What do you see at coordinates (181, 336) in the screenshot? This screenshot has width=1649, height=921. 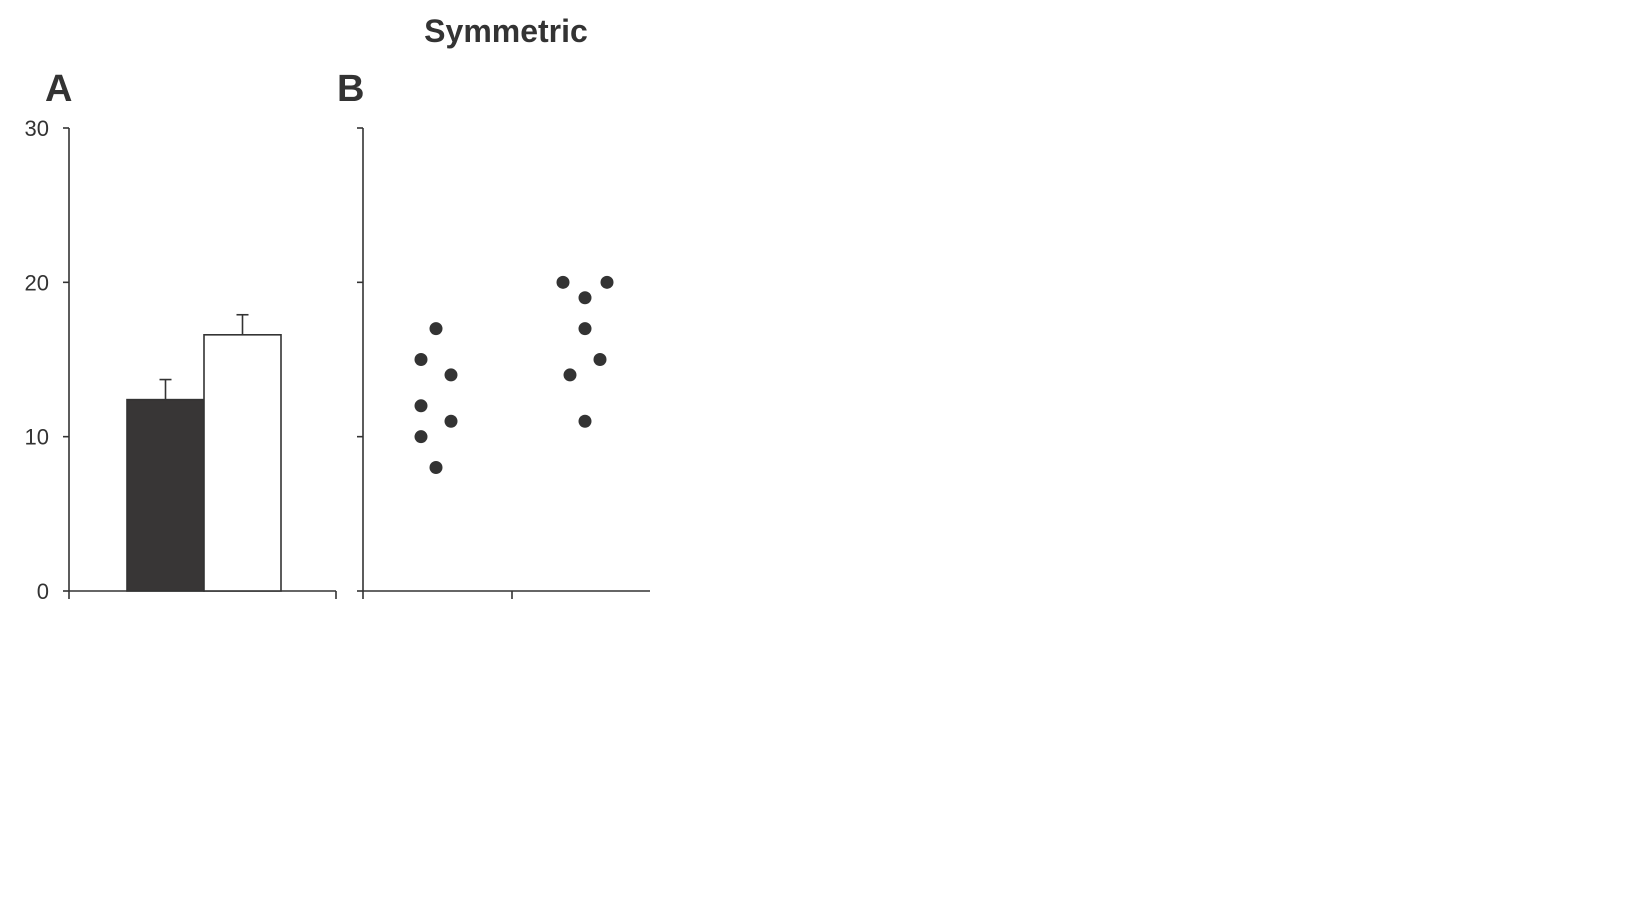 I see `panel-a-bar-chart: A 0 10 20 30` at bounding box center [181, 336].